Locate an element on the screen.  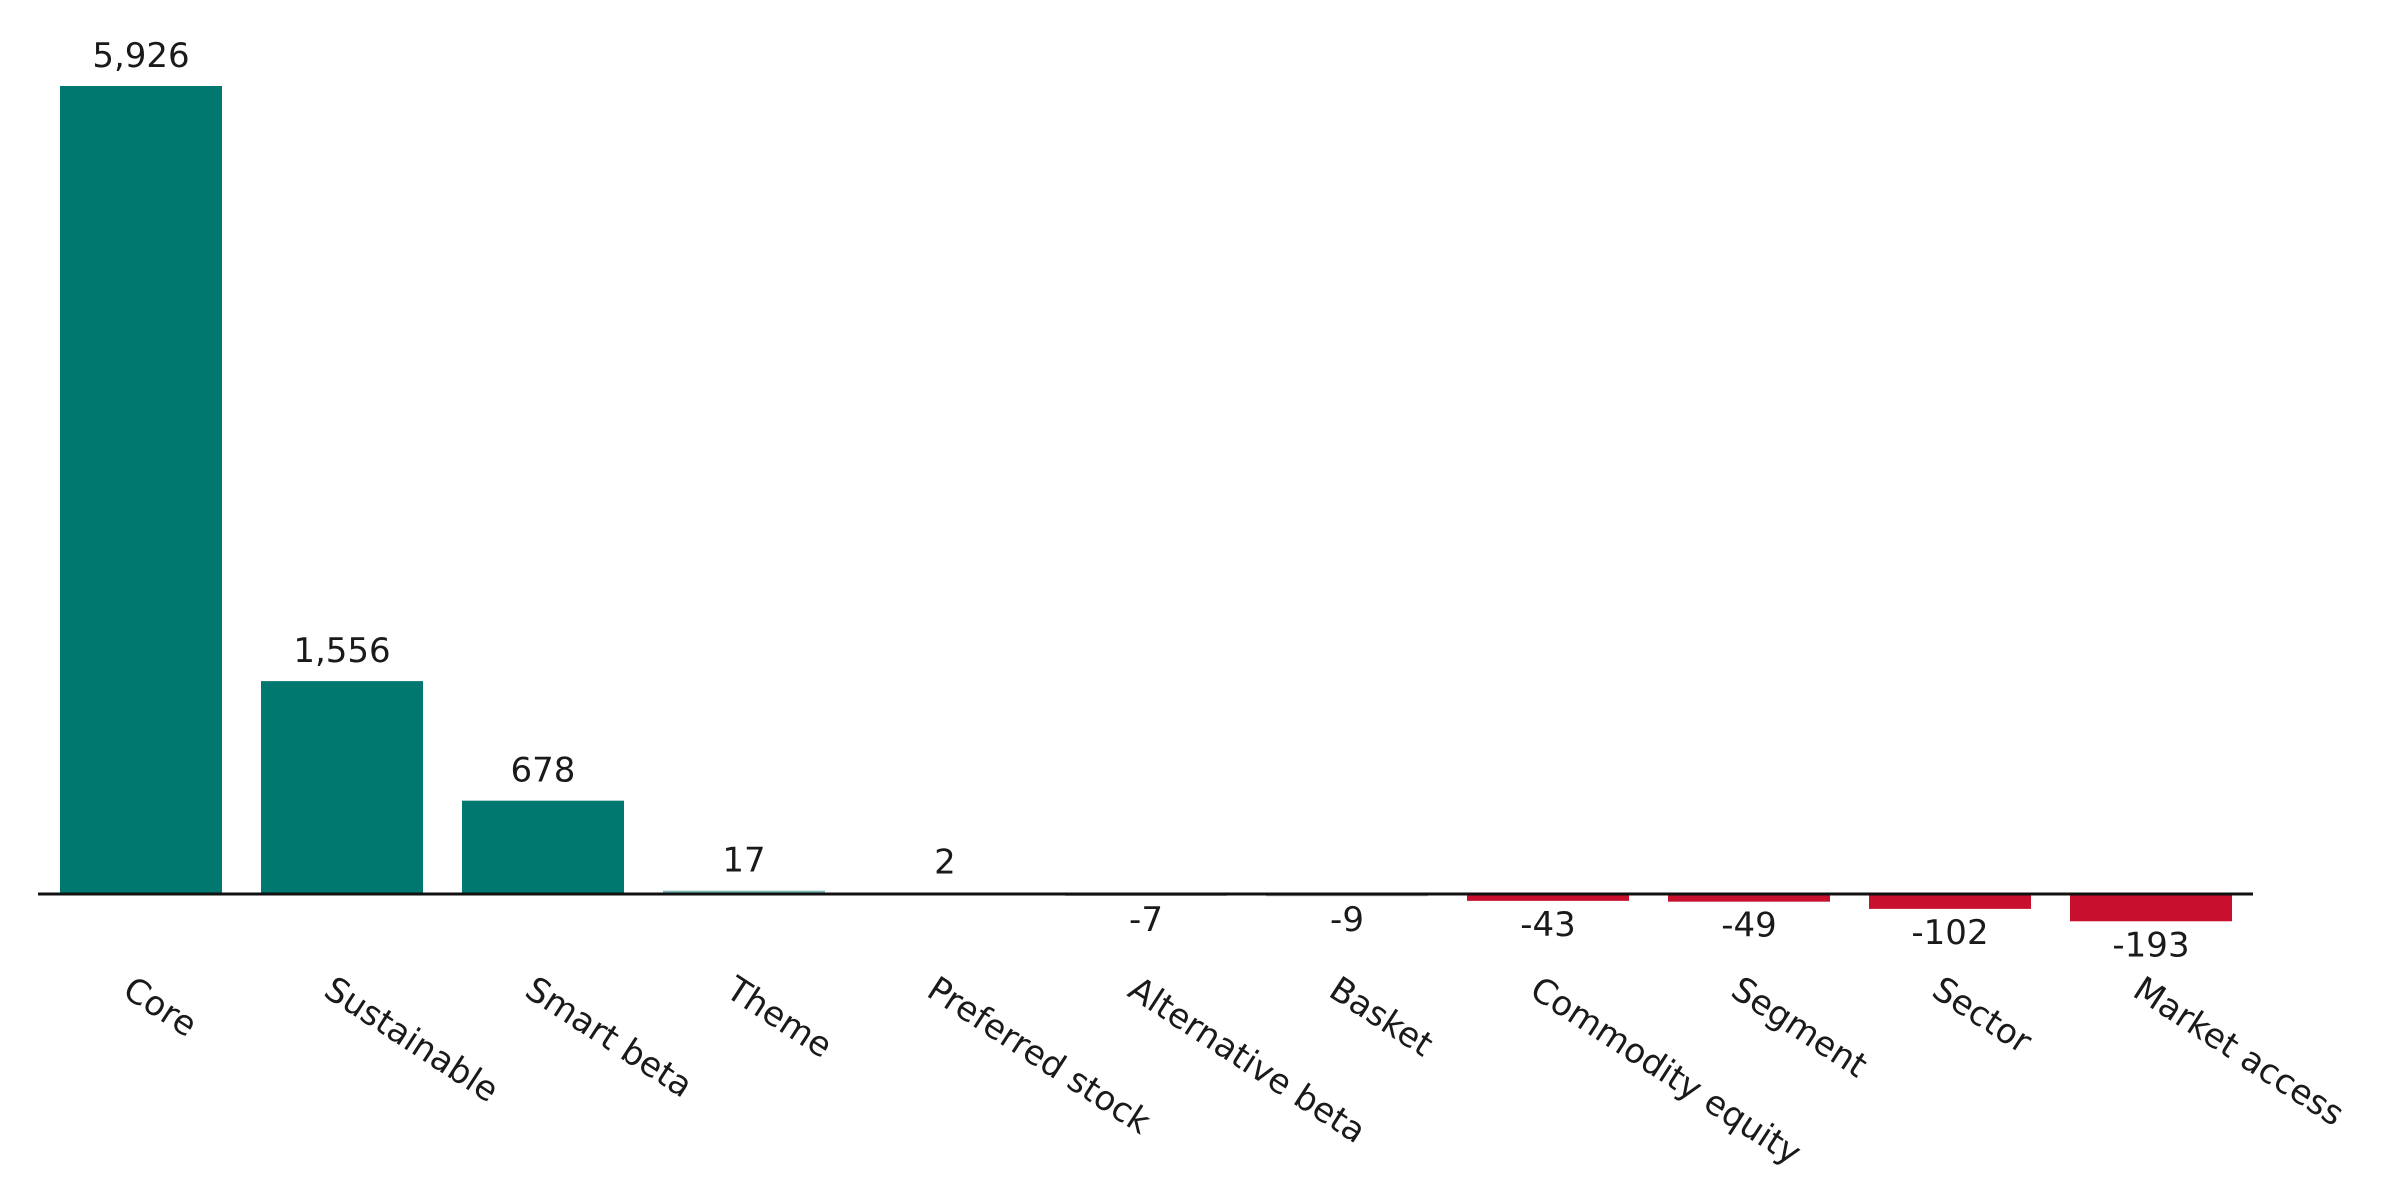
x-tick-label: Sustainable is located at coordinates (411, 1040).